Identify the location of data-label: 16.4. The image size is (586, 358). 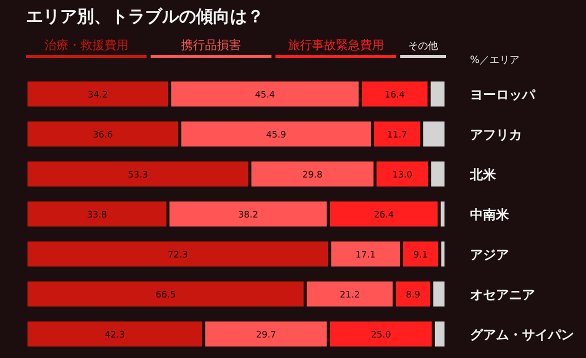
(395, 95).